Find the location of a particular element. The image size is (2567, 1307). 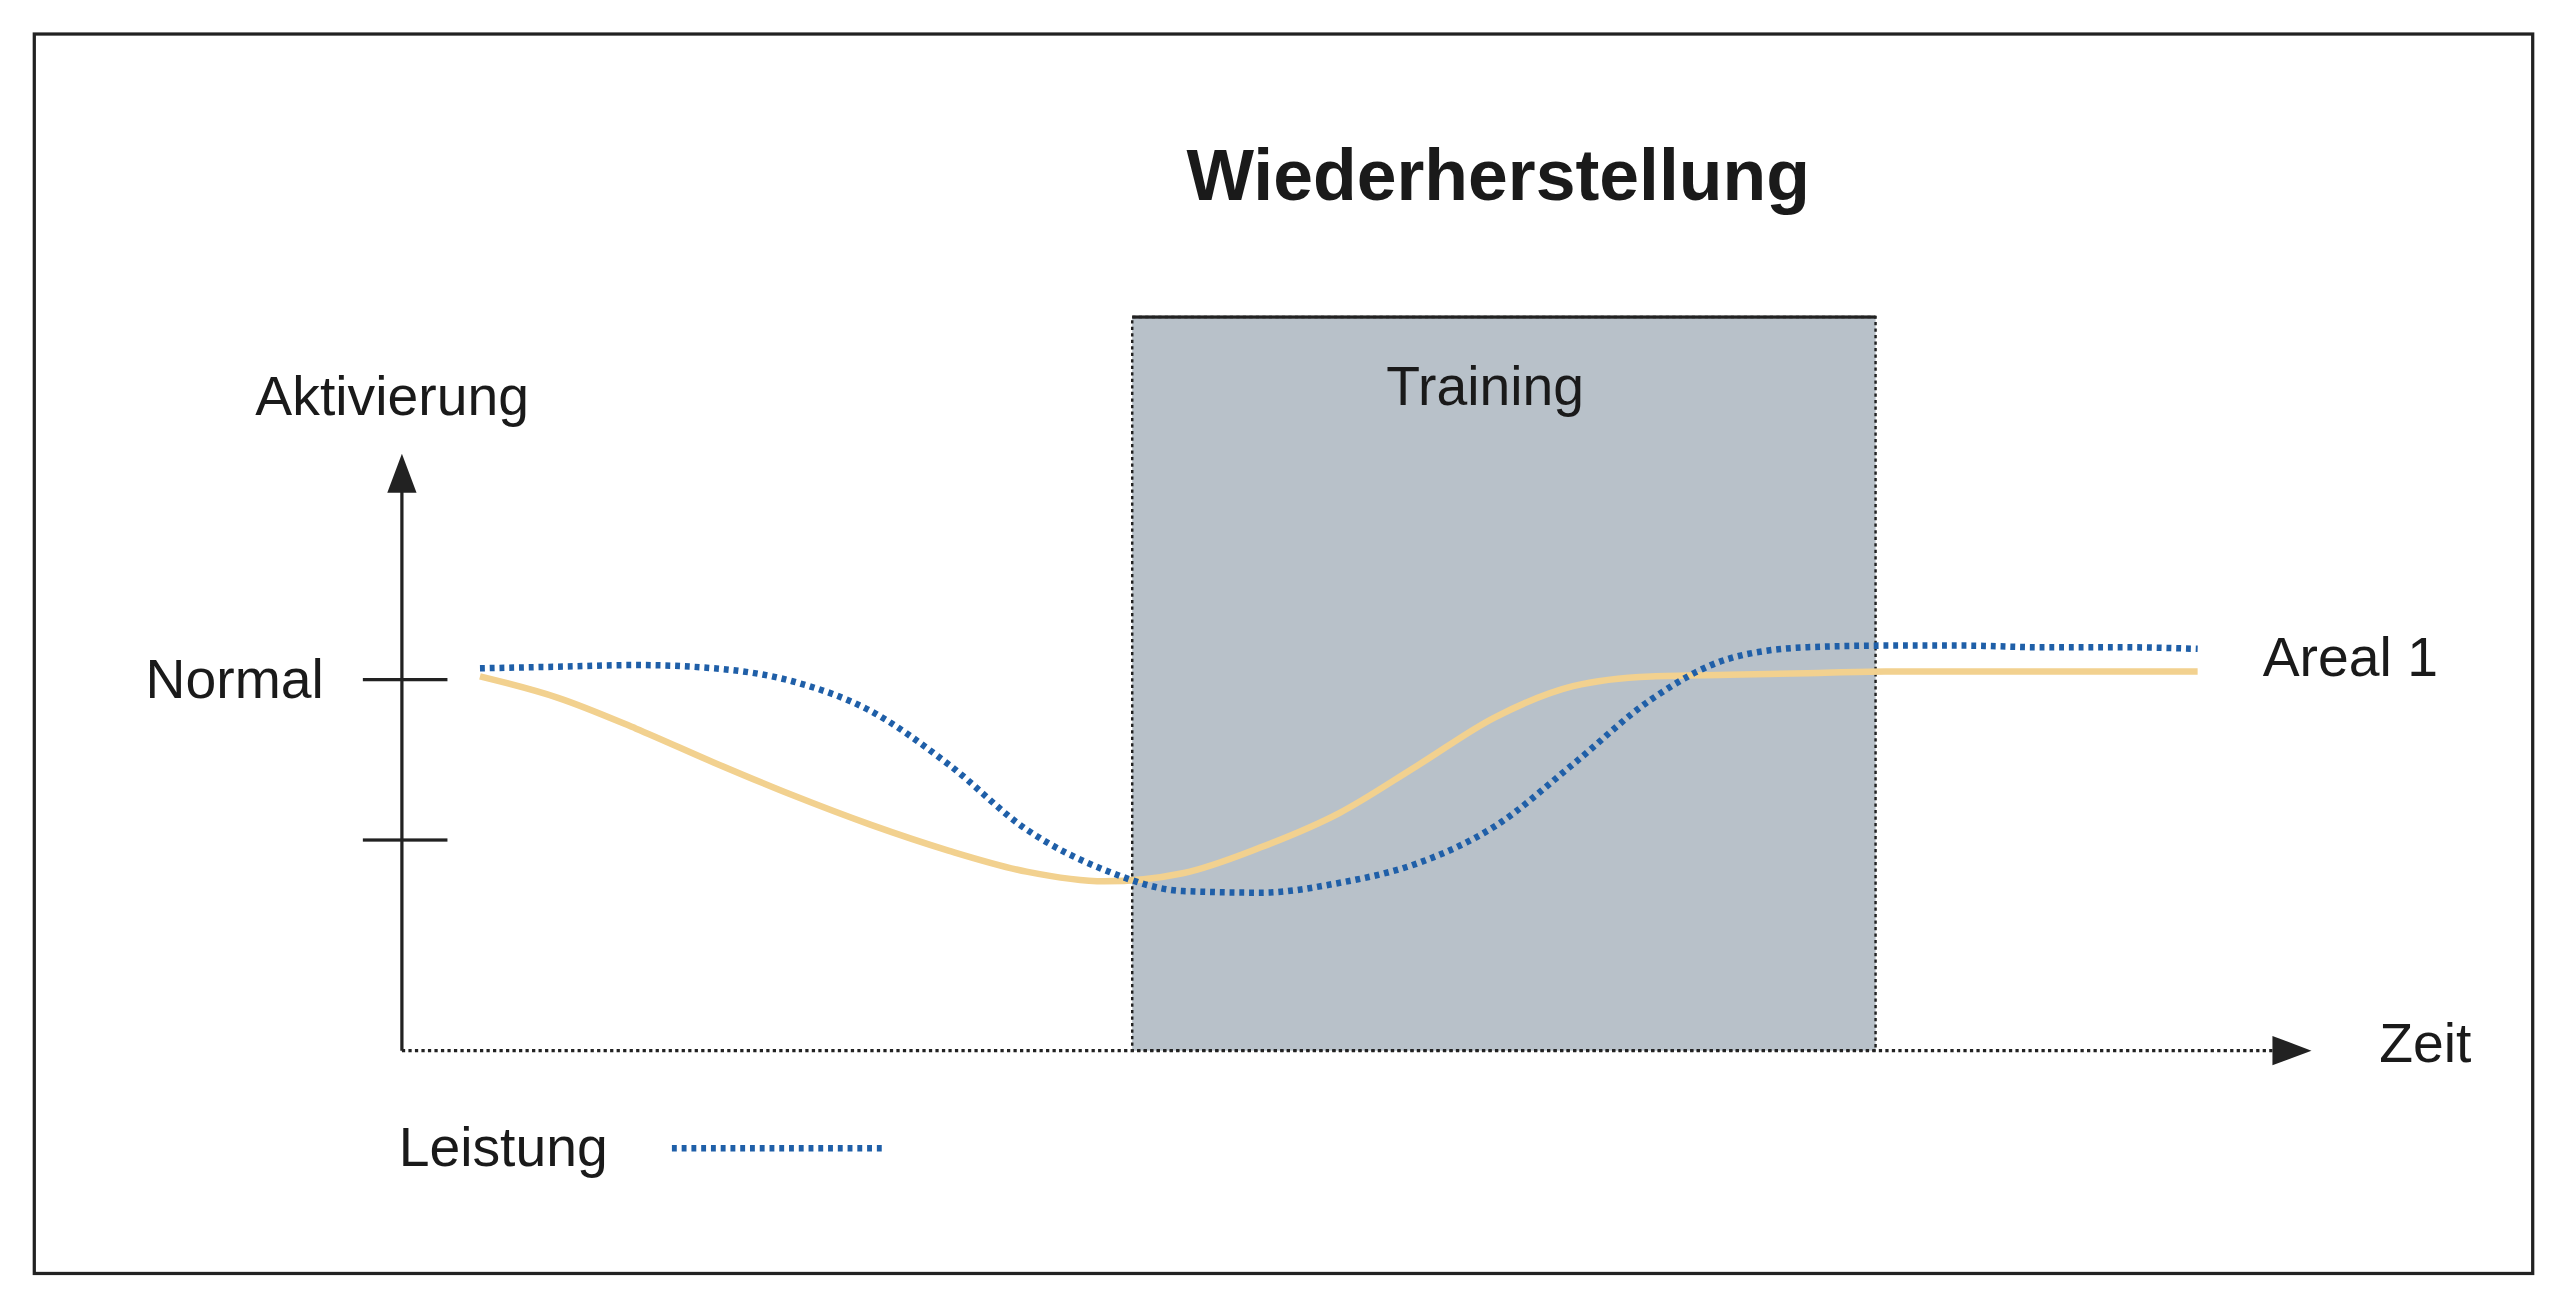

series-label: Areal 1 is located at coordinates (2350, 657).